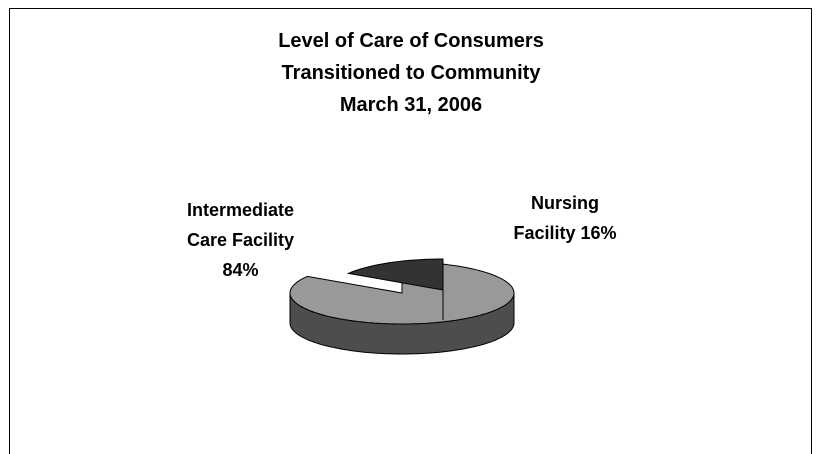 This screenshot has height=454, width=822. I want to click on slice-label: Nursing Facility 16%, so click(565, 218).